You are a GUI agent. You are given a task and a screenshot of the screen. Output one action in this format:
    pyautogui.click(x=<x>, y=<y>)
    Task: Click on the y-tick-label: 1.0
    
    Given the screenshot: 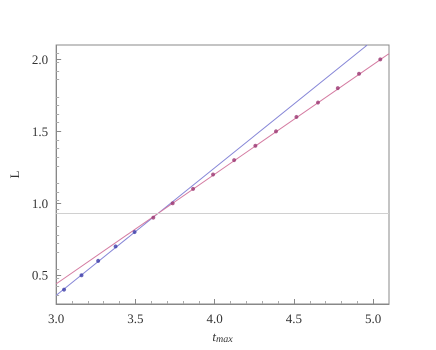 What is the action you would take?
    pyautogui.click(x=40, y=203)
    